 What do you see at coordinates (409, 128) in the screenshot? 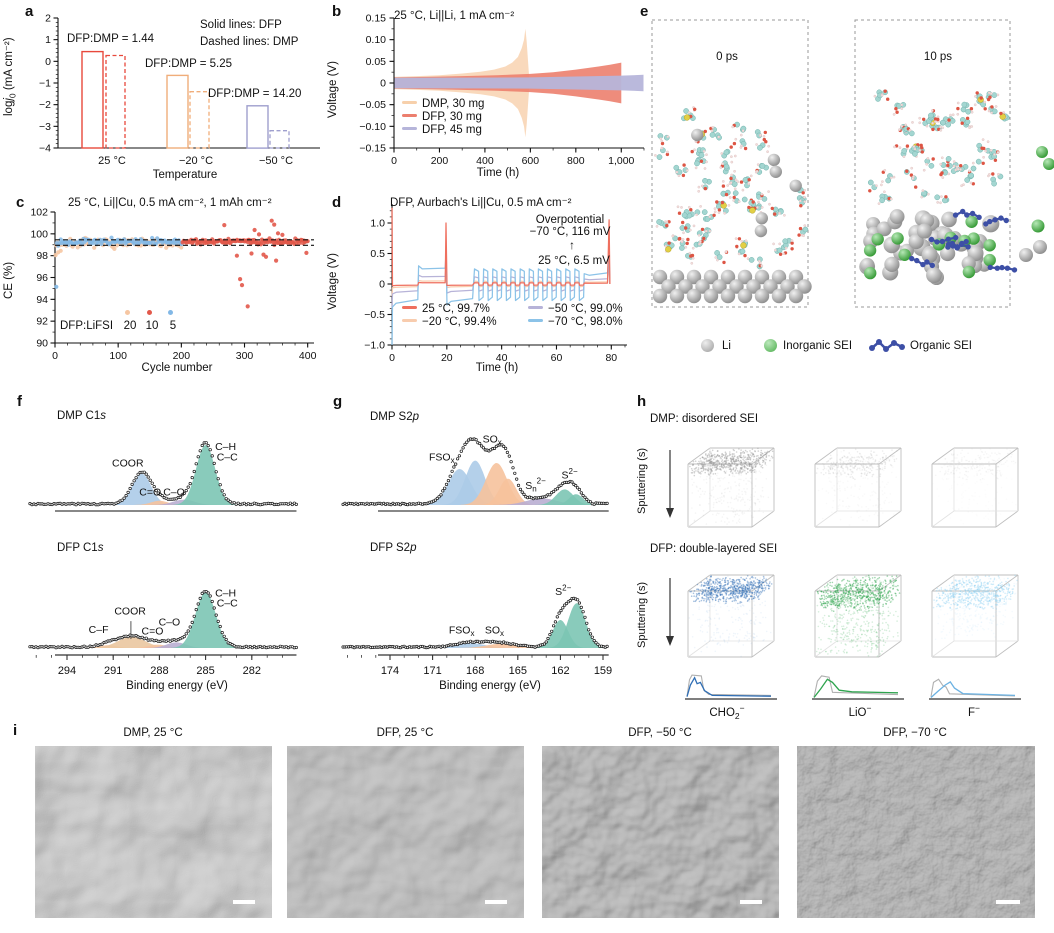
I see `legend-swatch` at bounding box center [409, 128].